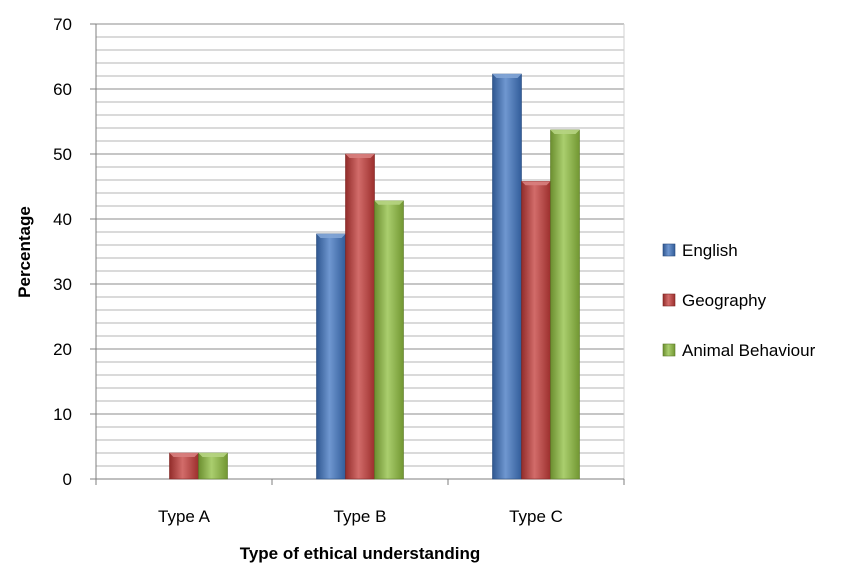 This screenshot has height=568, width=867. What do you see at coordinates (62, 414) in the screenshot?
I see `y-tick-label: 10` at bounding box center [62, 414].